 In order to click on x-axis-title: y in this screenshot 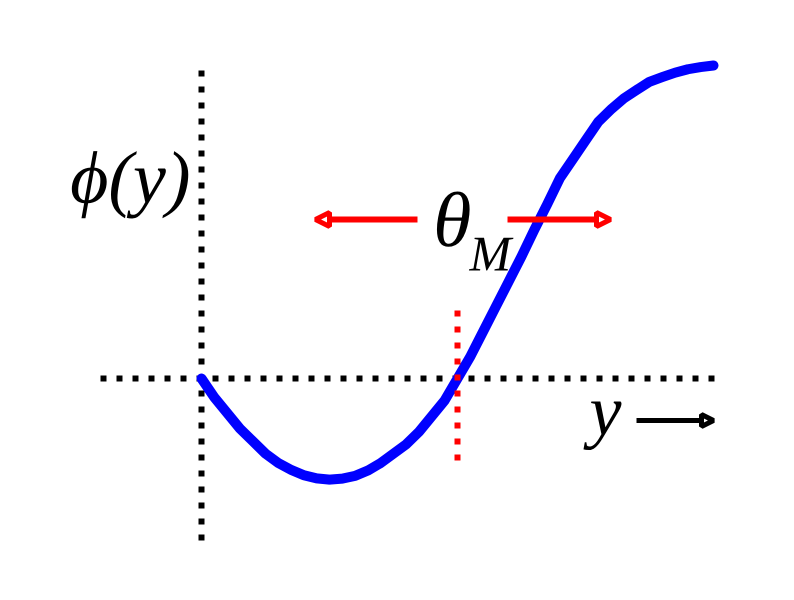, I will do `click(602, 410)`.